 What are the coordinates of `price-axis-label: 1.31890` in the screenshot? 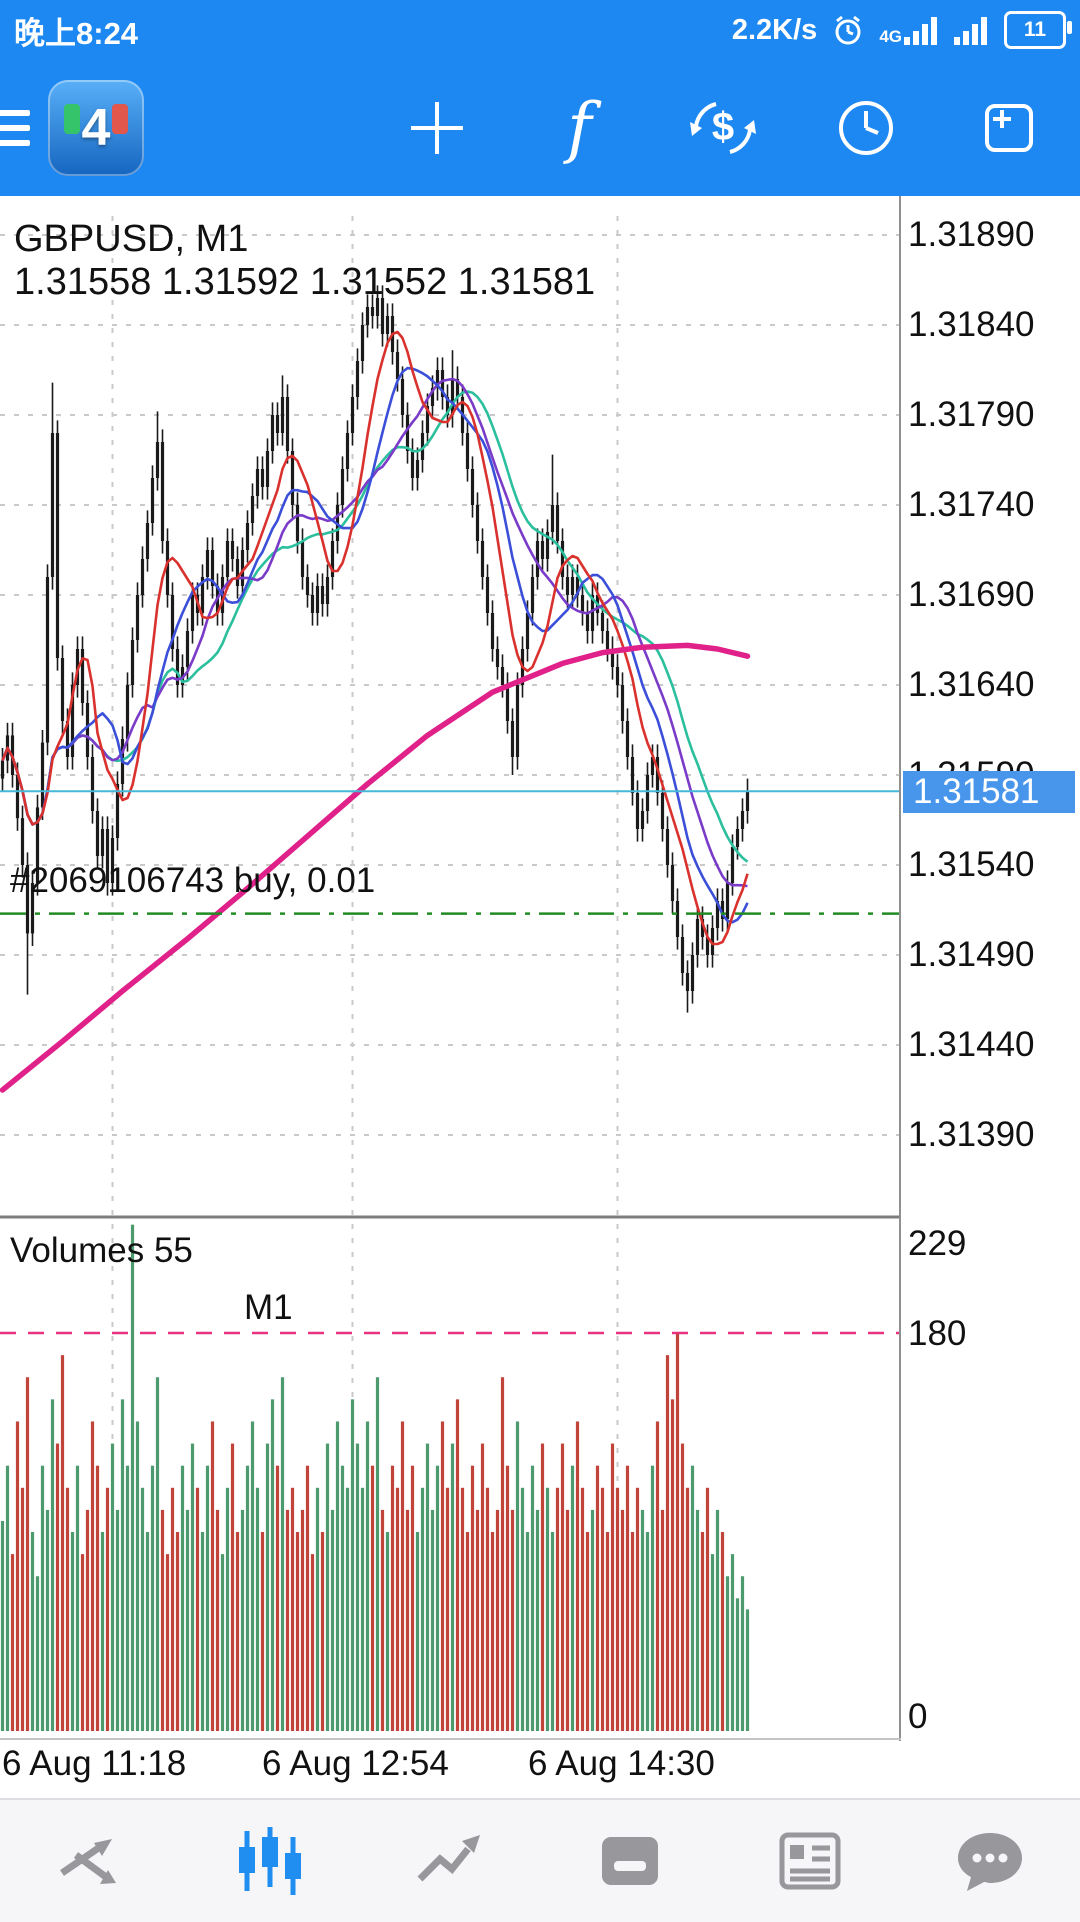 It's located at (971, 234).